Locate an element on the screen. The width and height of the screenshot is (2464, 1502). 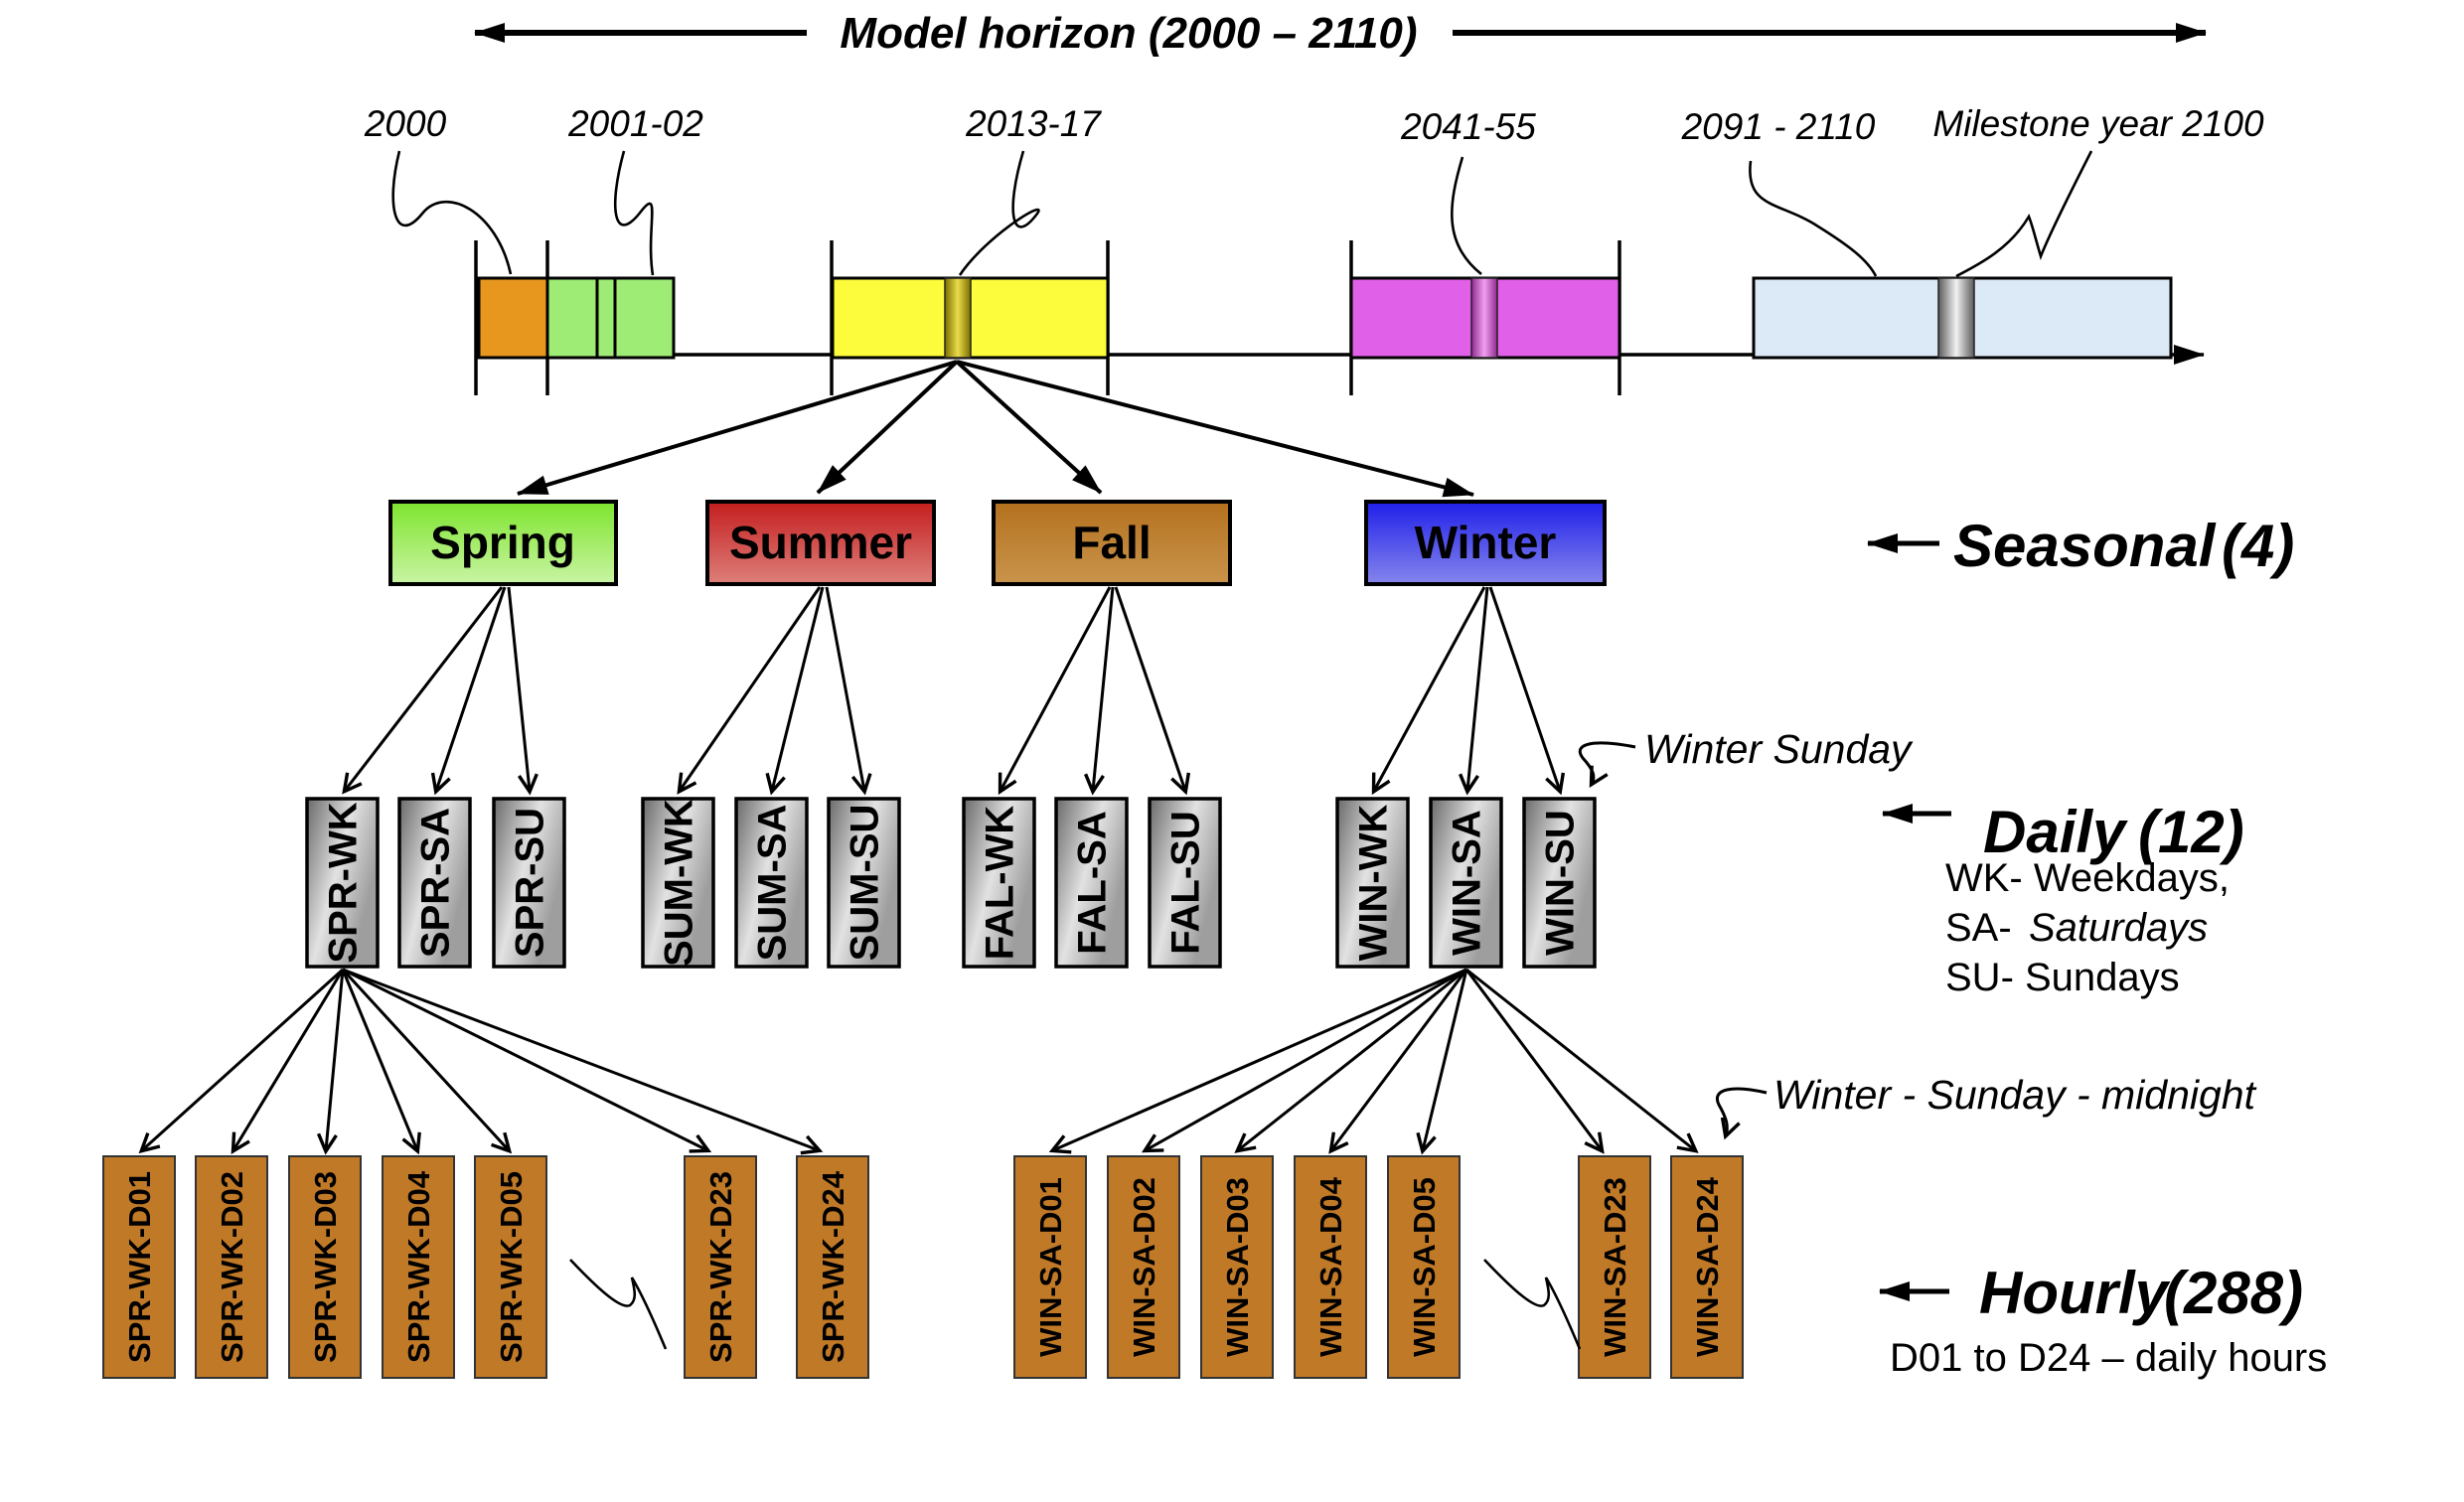
milestone-stripe-2048 is located at coordinates (1484, 318).